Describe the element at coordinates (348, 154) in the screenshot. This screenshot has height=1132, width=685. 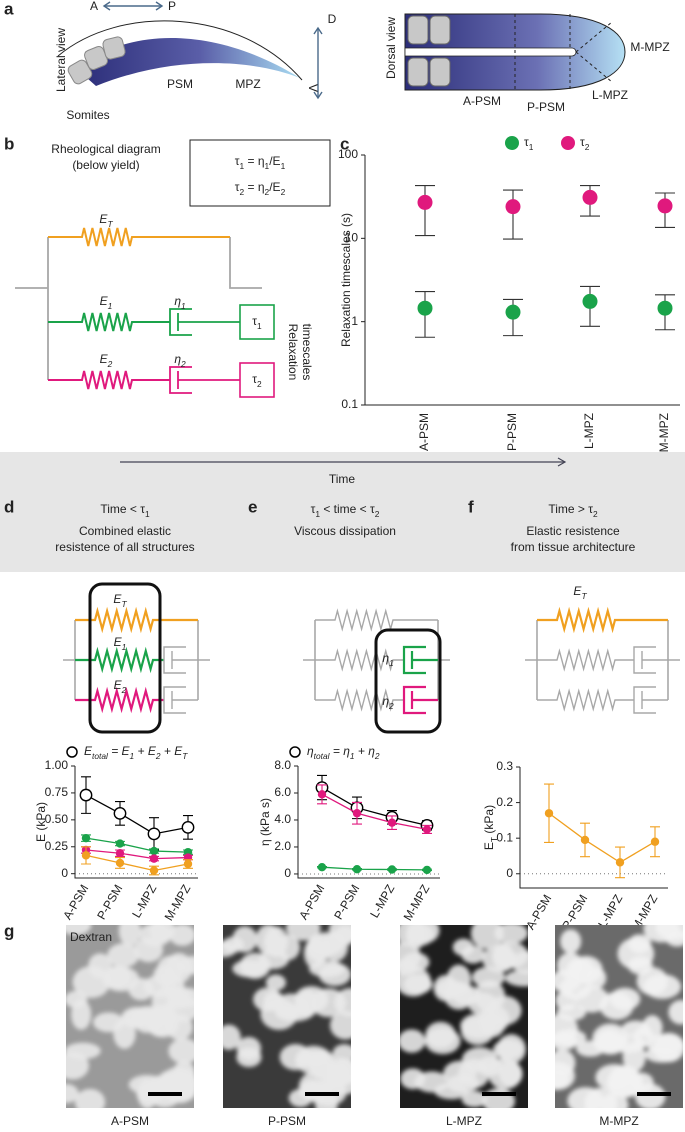
I see `y-tick-label: 100` at that location.